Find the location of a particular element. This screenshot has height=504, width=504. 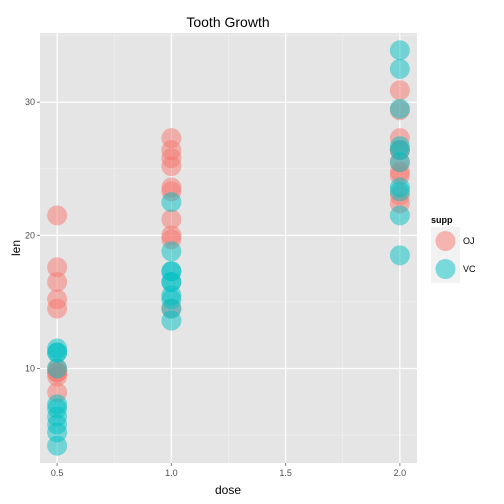

legend: supp OJ VC is located at coordinates (453, 249).